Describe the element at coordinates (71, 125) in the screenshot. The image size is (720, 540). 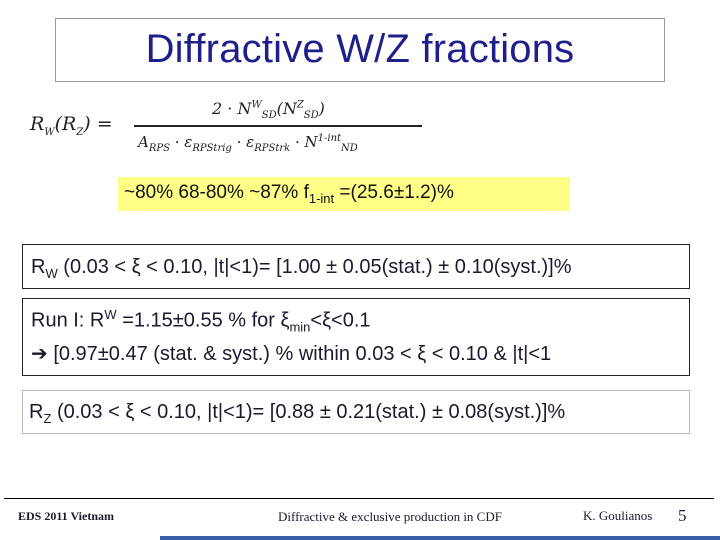
I see `formula-lhs: RW(RZ) =` at that location.